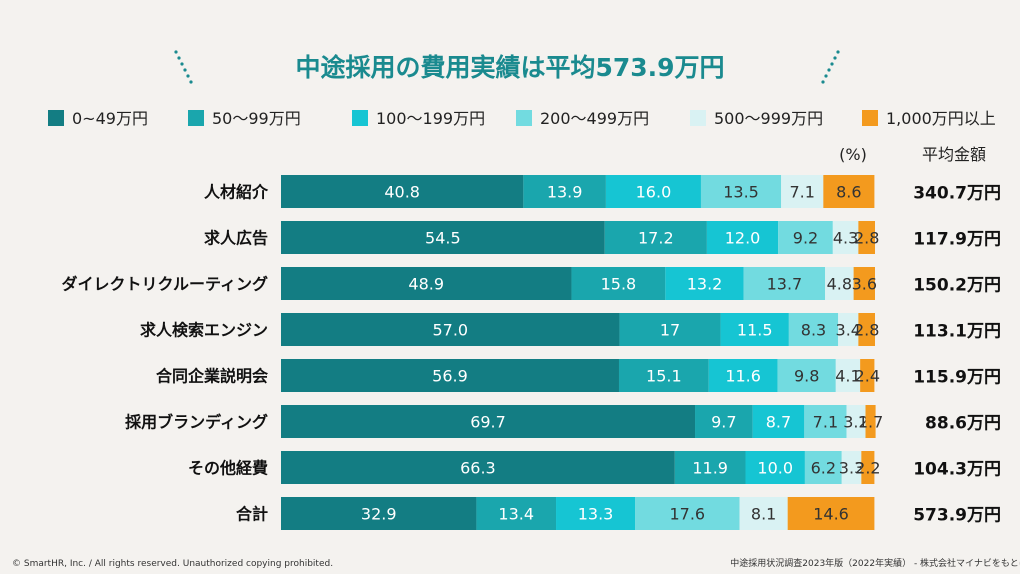 This screenshot has height=574, width=1020. Describe the element at coordinates (110, 118) in the screenshot. I see `legend-label: 0~49万円` at that location.